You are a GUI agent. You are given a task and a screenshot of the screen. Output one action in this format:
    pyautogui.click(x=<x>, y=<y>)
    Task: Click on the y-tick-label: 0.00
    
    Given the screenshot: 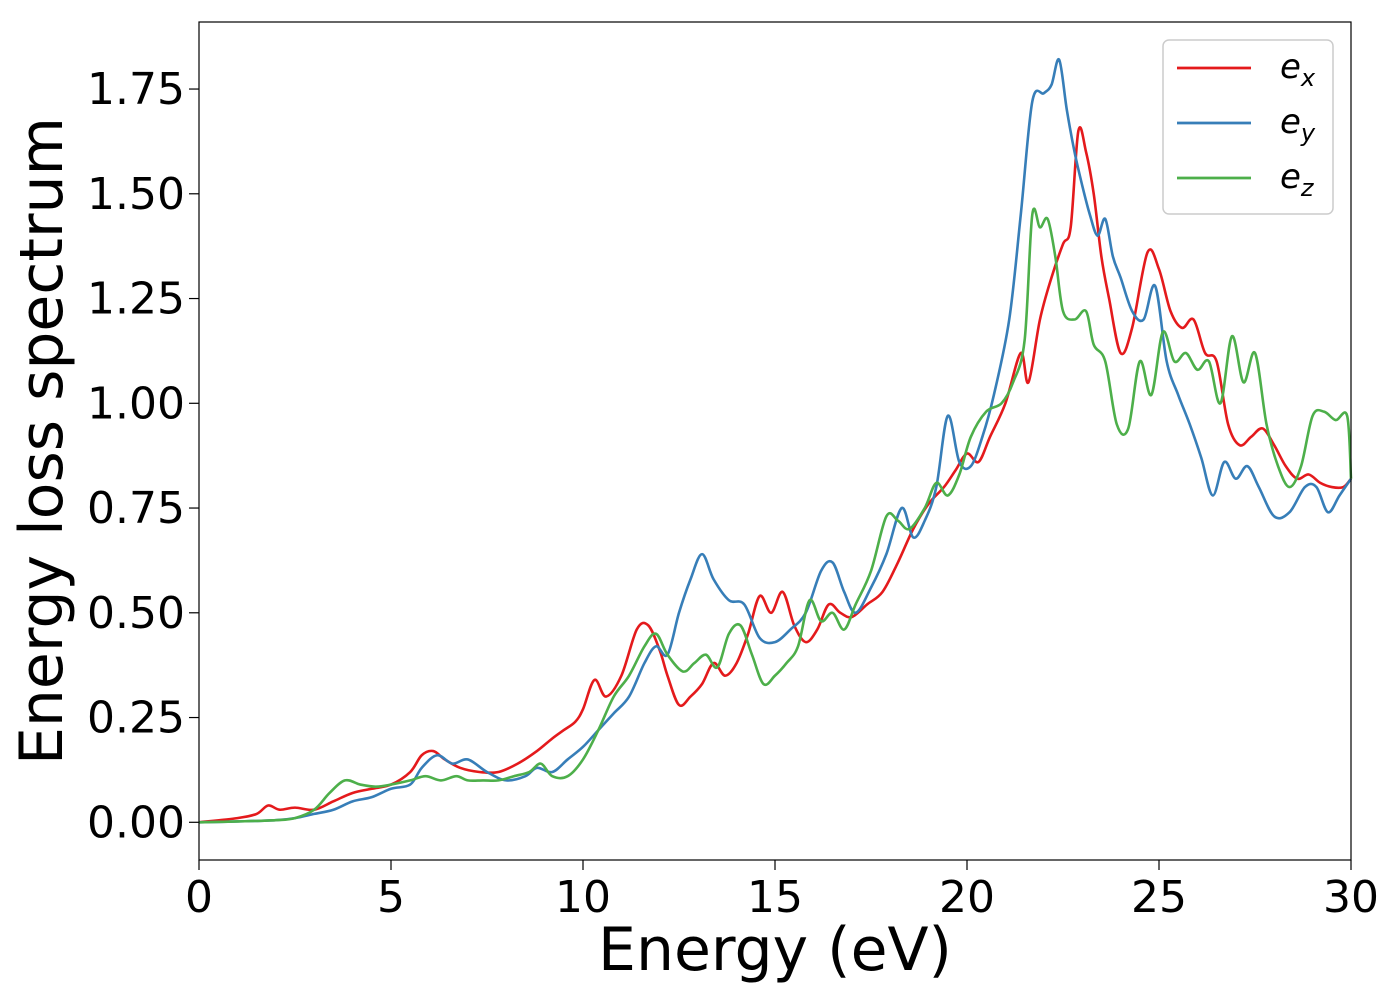 What is the action you would take?
    pyautogui.click(x=136, y=822)
    